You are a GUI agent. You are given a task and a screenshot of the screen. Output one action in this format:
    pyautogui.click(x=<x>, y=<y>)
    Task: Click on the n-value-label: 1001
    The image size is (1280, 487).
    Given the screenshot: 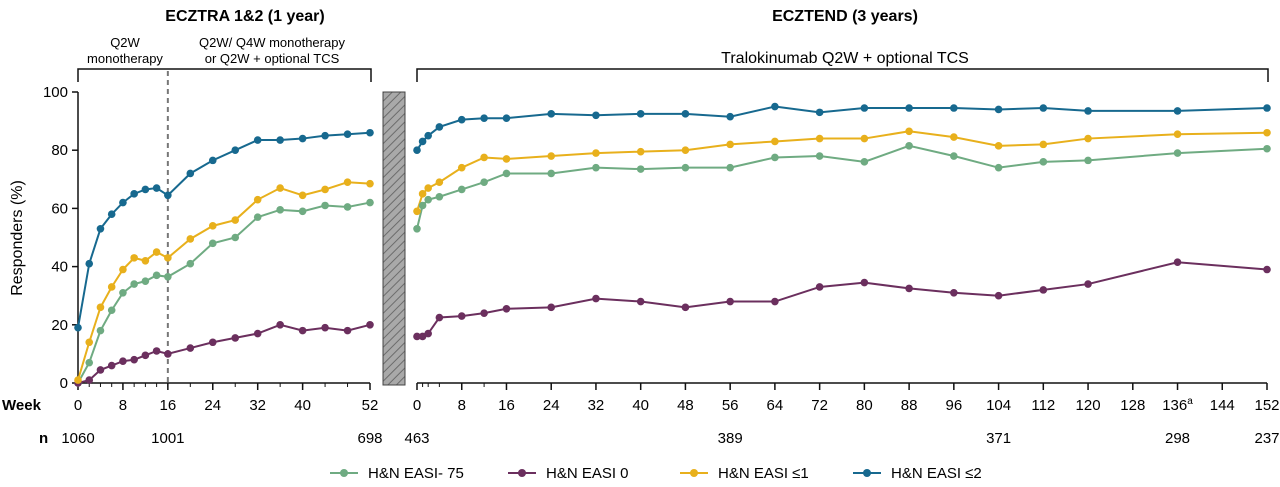 What is the action you would take?
    pyautogui.click(x=167, y=438)
    